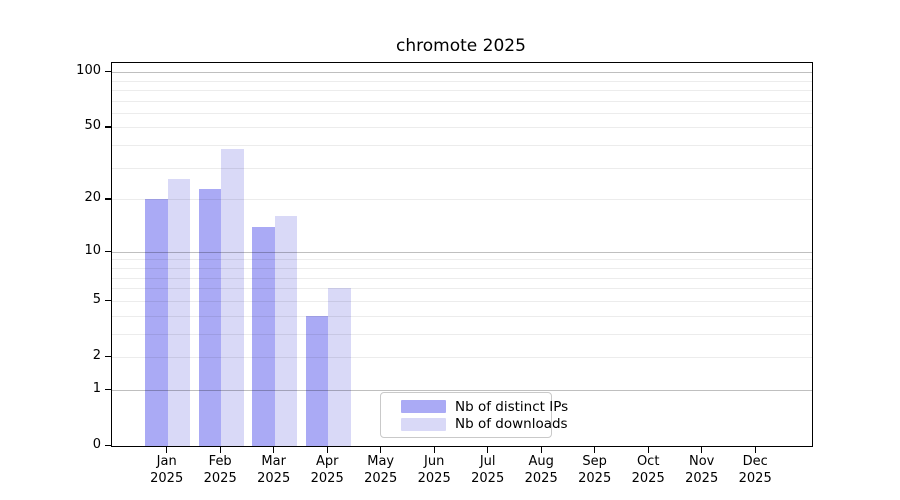  I want to click on y-tick-label: 2, so click(96, 355).